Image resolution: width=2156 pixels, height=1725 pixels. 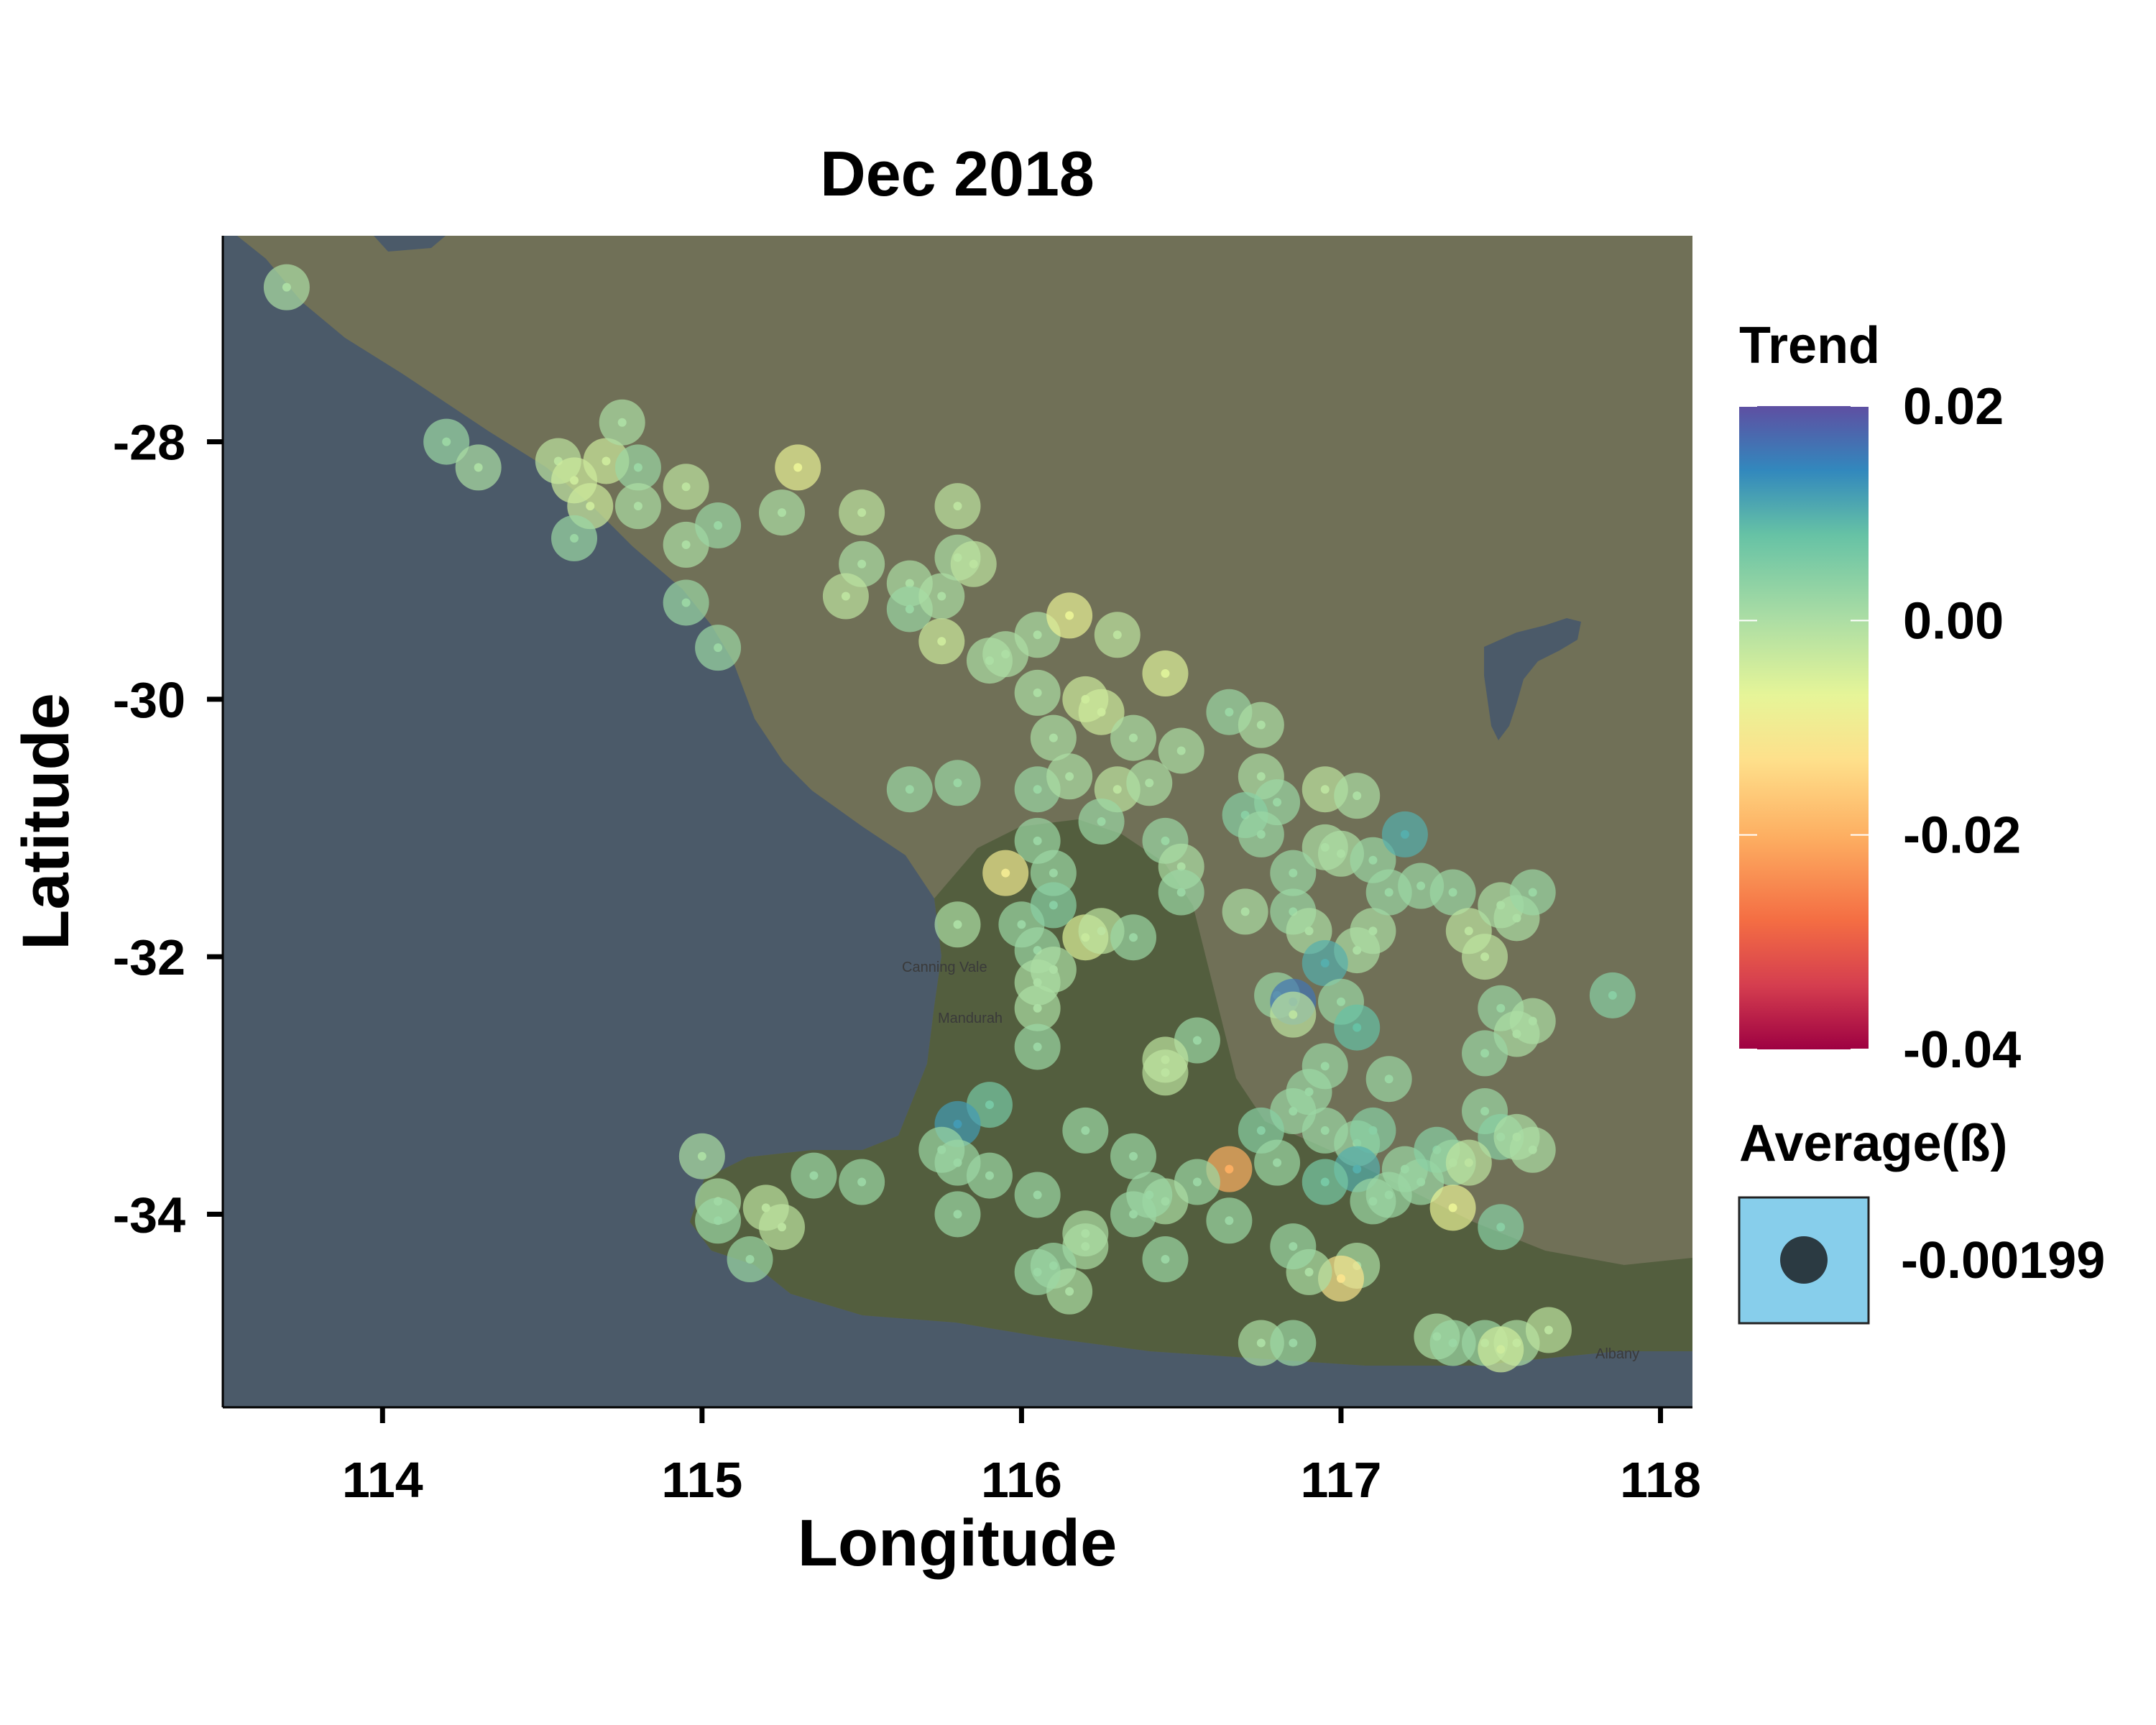 What do you see at coordinates (2003, 1260) in the screenshot?
I see `size-key-label: -0.00199` at bounding box center [2003, 1260].